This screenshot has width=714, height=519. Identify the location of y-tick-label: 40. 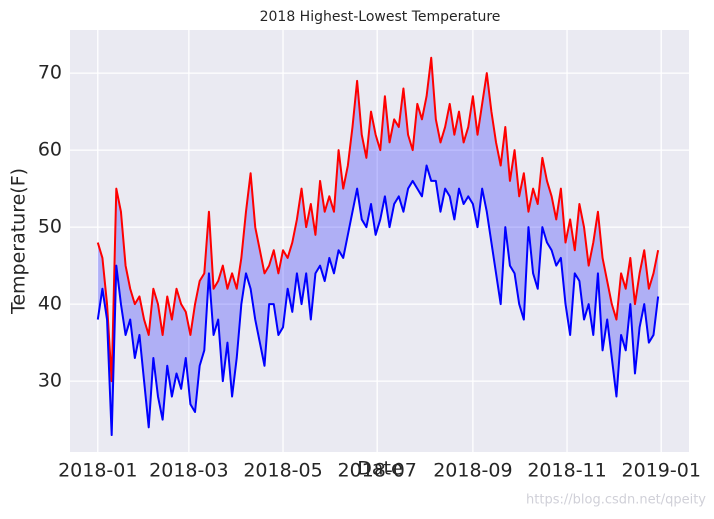
(50, 304).